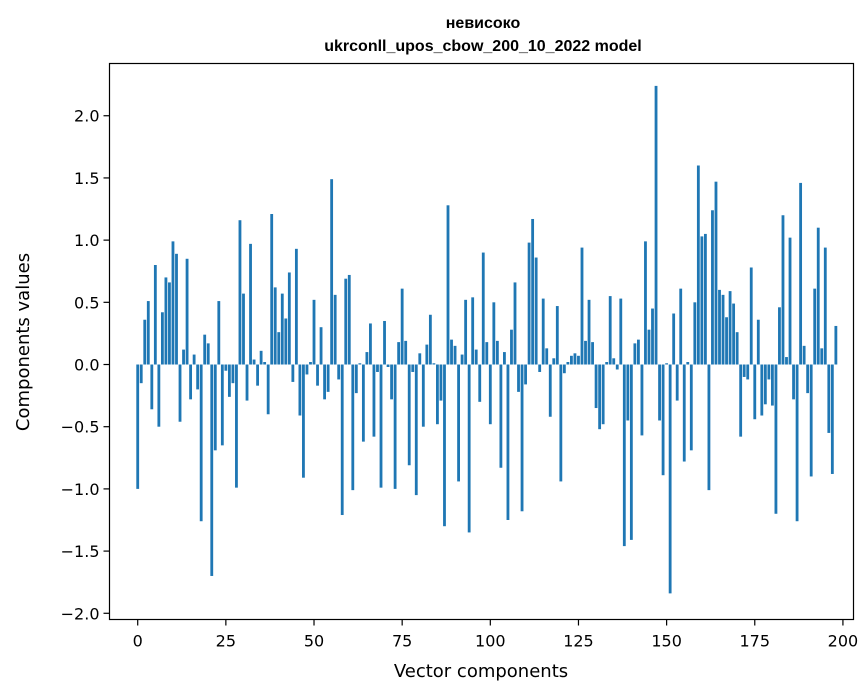 This screenshot has height=696, width=867. Describe the element at coordinates (86, 302) in the screenshot. I see `y-tick-label: 0.5` at that location.